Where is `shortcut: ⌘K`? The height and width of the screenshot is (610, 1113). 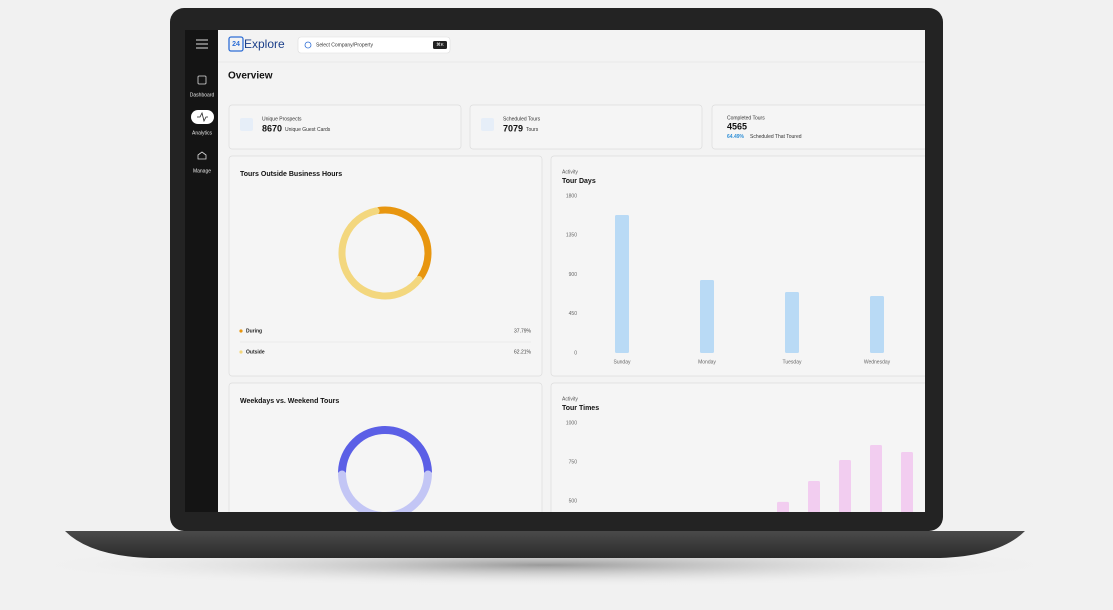 shortcut: ⌘K is located at coordinates (440, 44).